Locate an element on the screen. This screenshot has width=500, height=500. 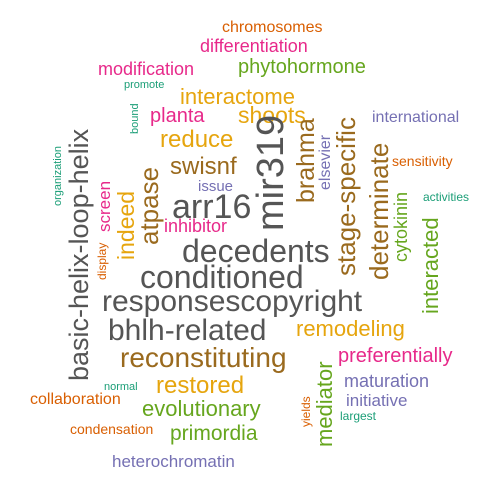
word-indeed: indeed is located at coordinates (126, 225).